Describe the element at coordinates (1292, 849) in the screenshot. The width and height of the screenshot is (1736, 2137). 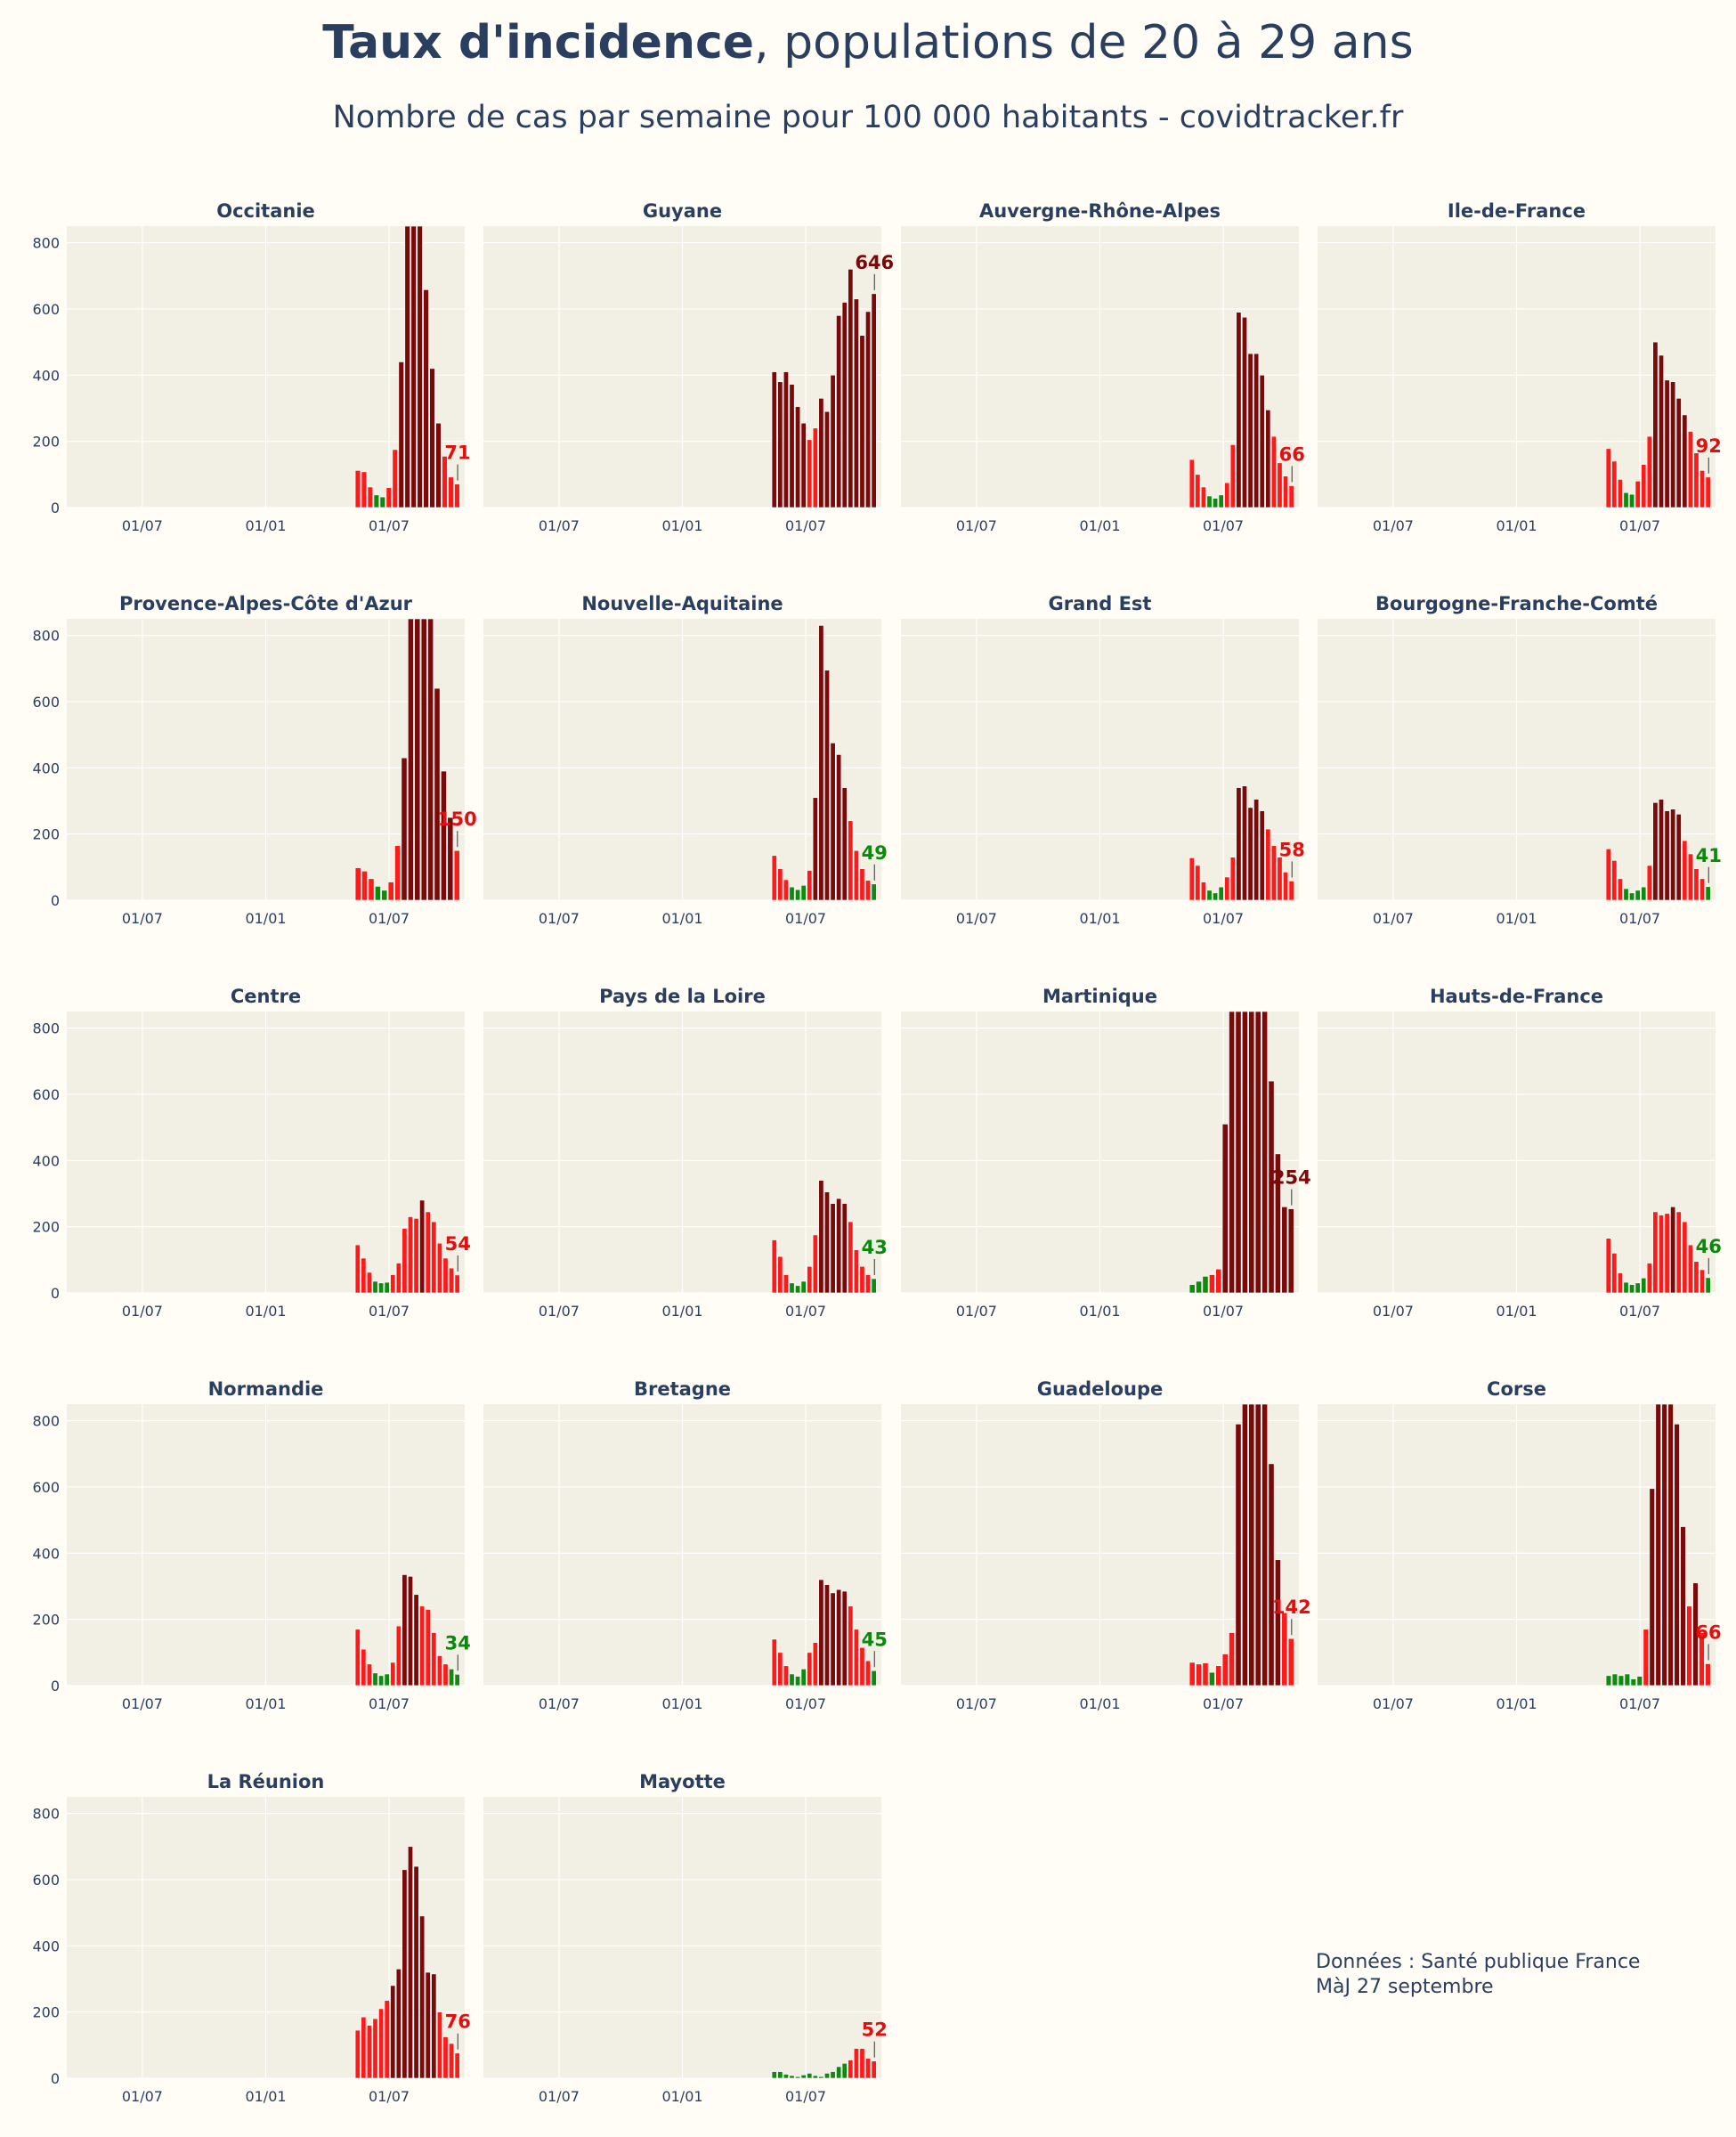
I see `last-value-label: 58` at that location.